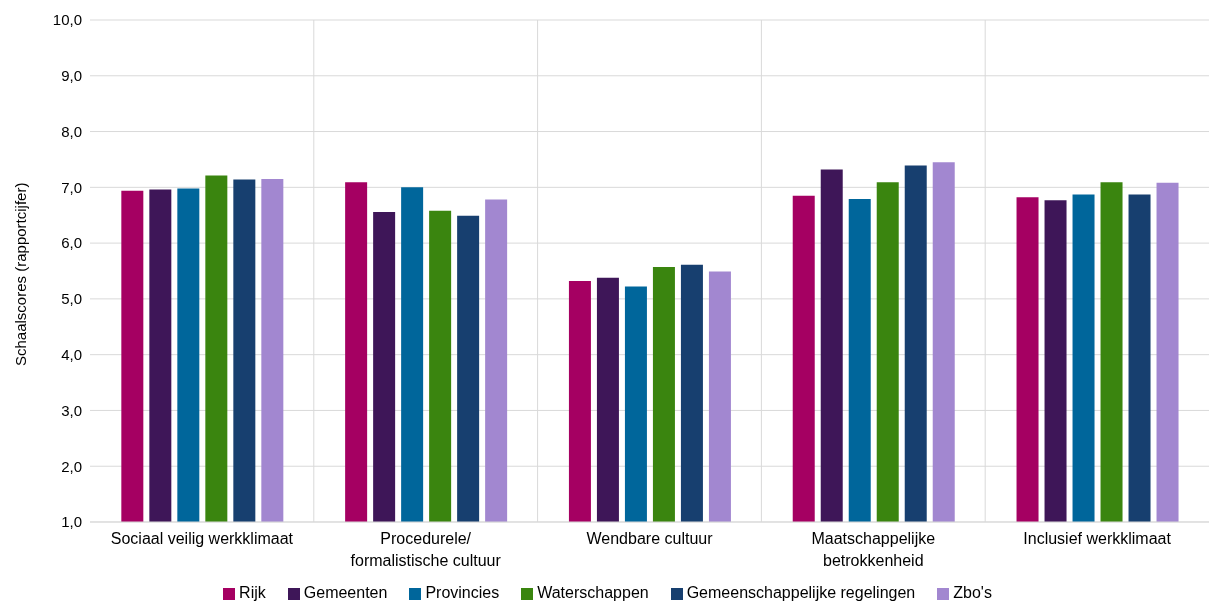 This screenshot has width=1225, height=614. I want to click on x-tick-label: Wendbare cultuur, so click(650, 538).